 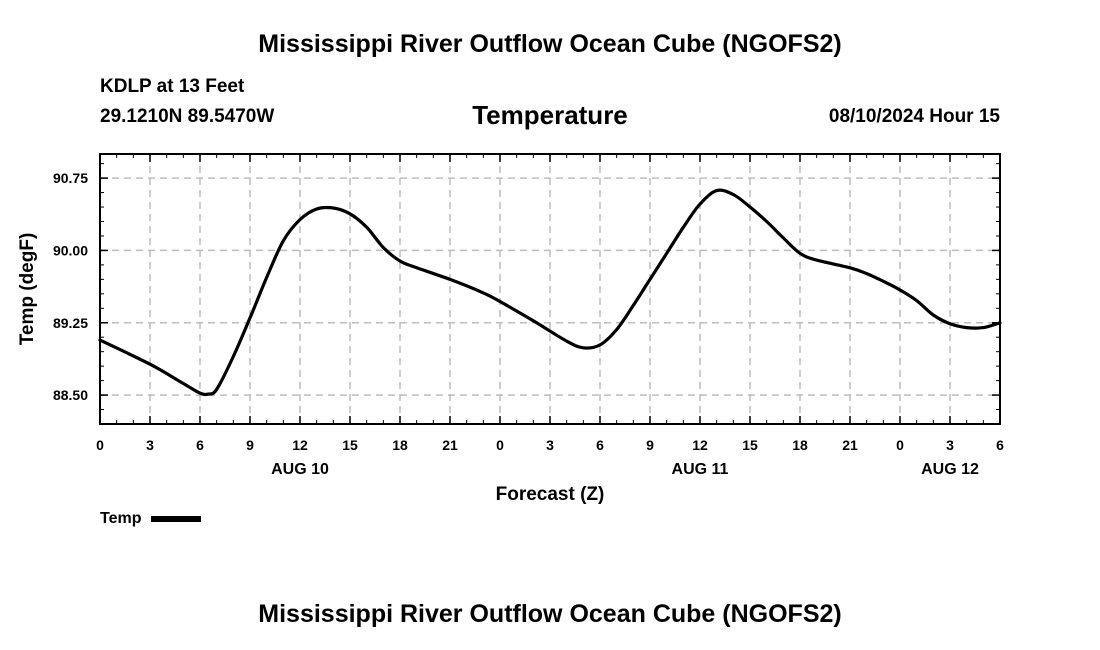 I want to click on variable-title: Temperature, so click(x=550, y=115).